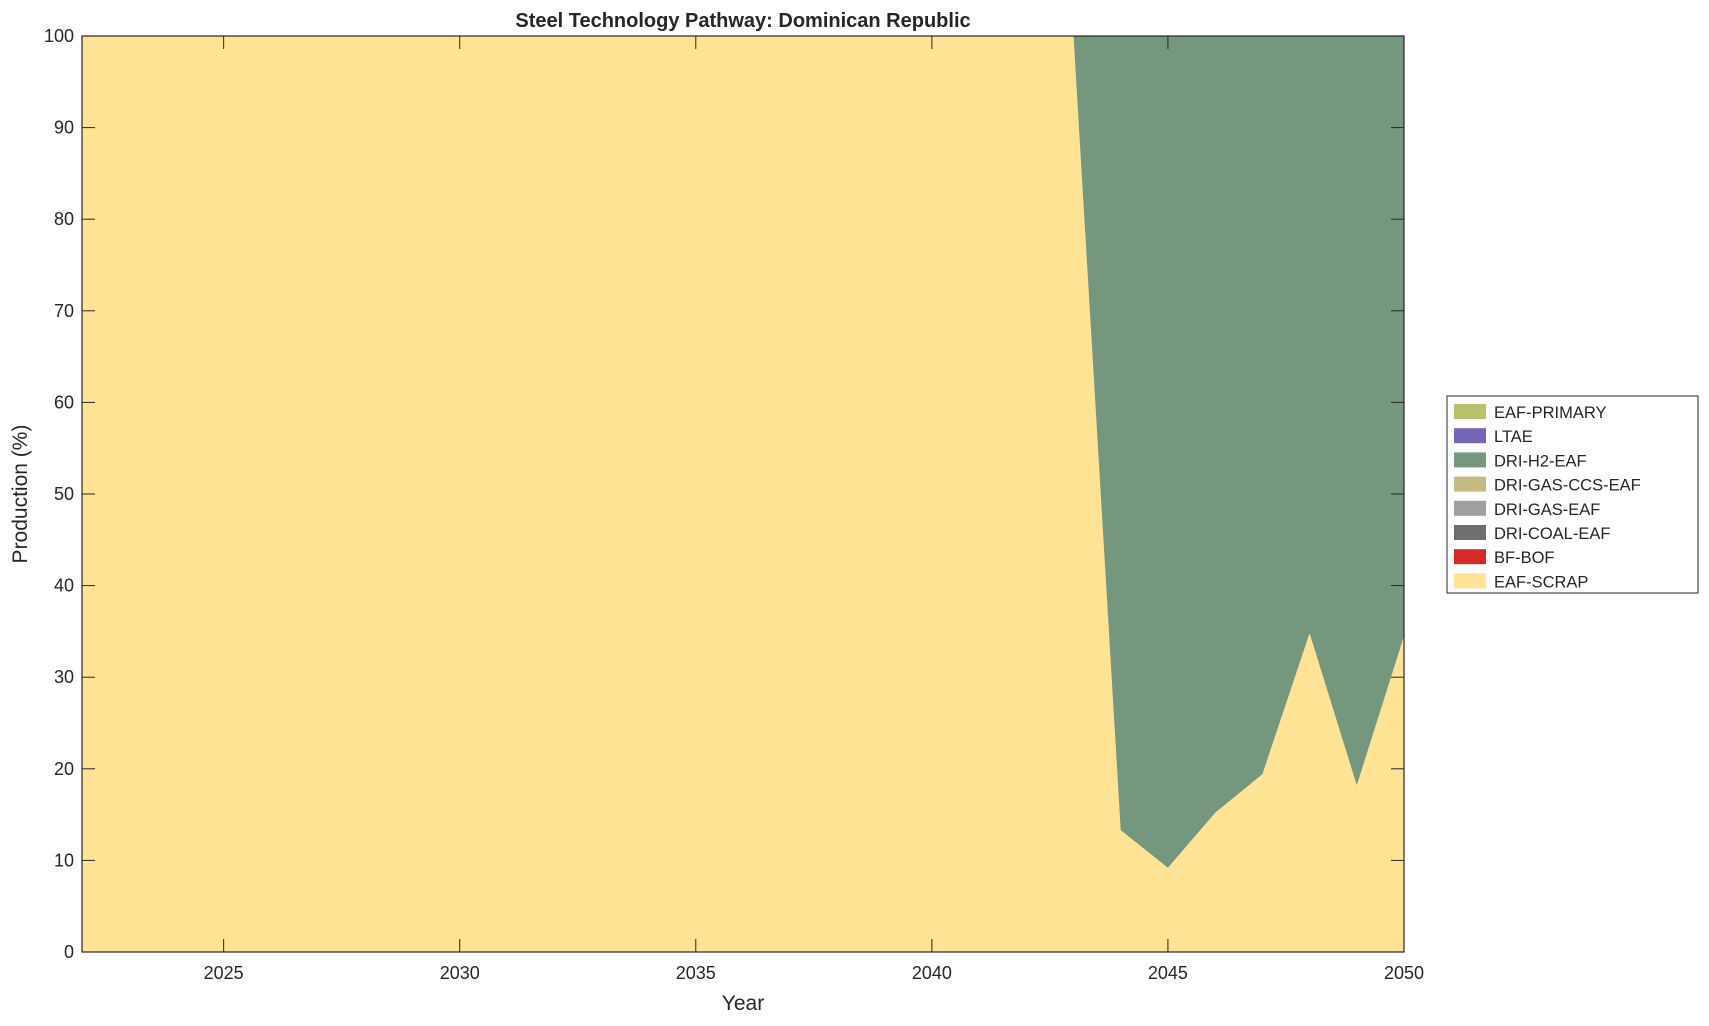 The image size is (1709, 1026). Describe the element at coordinates (932, 973) in the screenshot. I see `x-tick-label: 2040` at that location.